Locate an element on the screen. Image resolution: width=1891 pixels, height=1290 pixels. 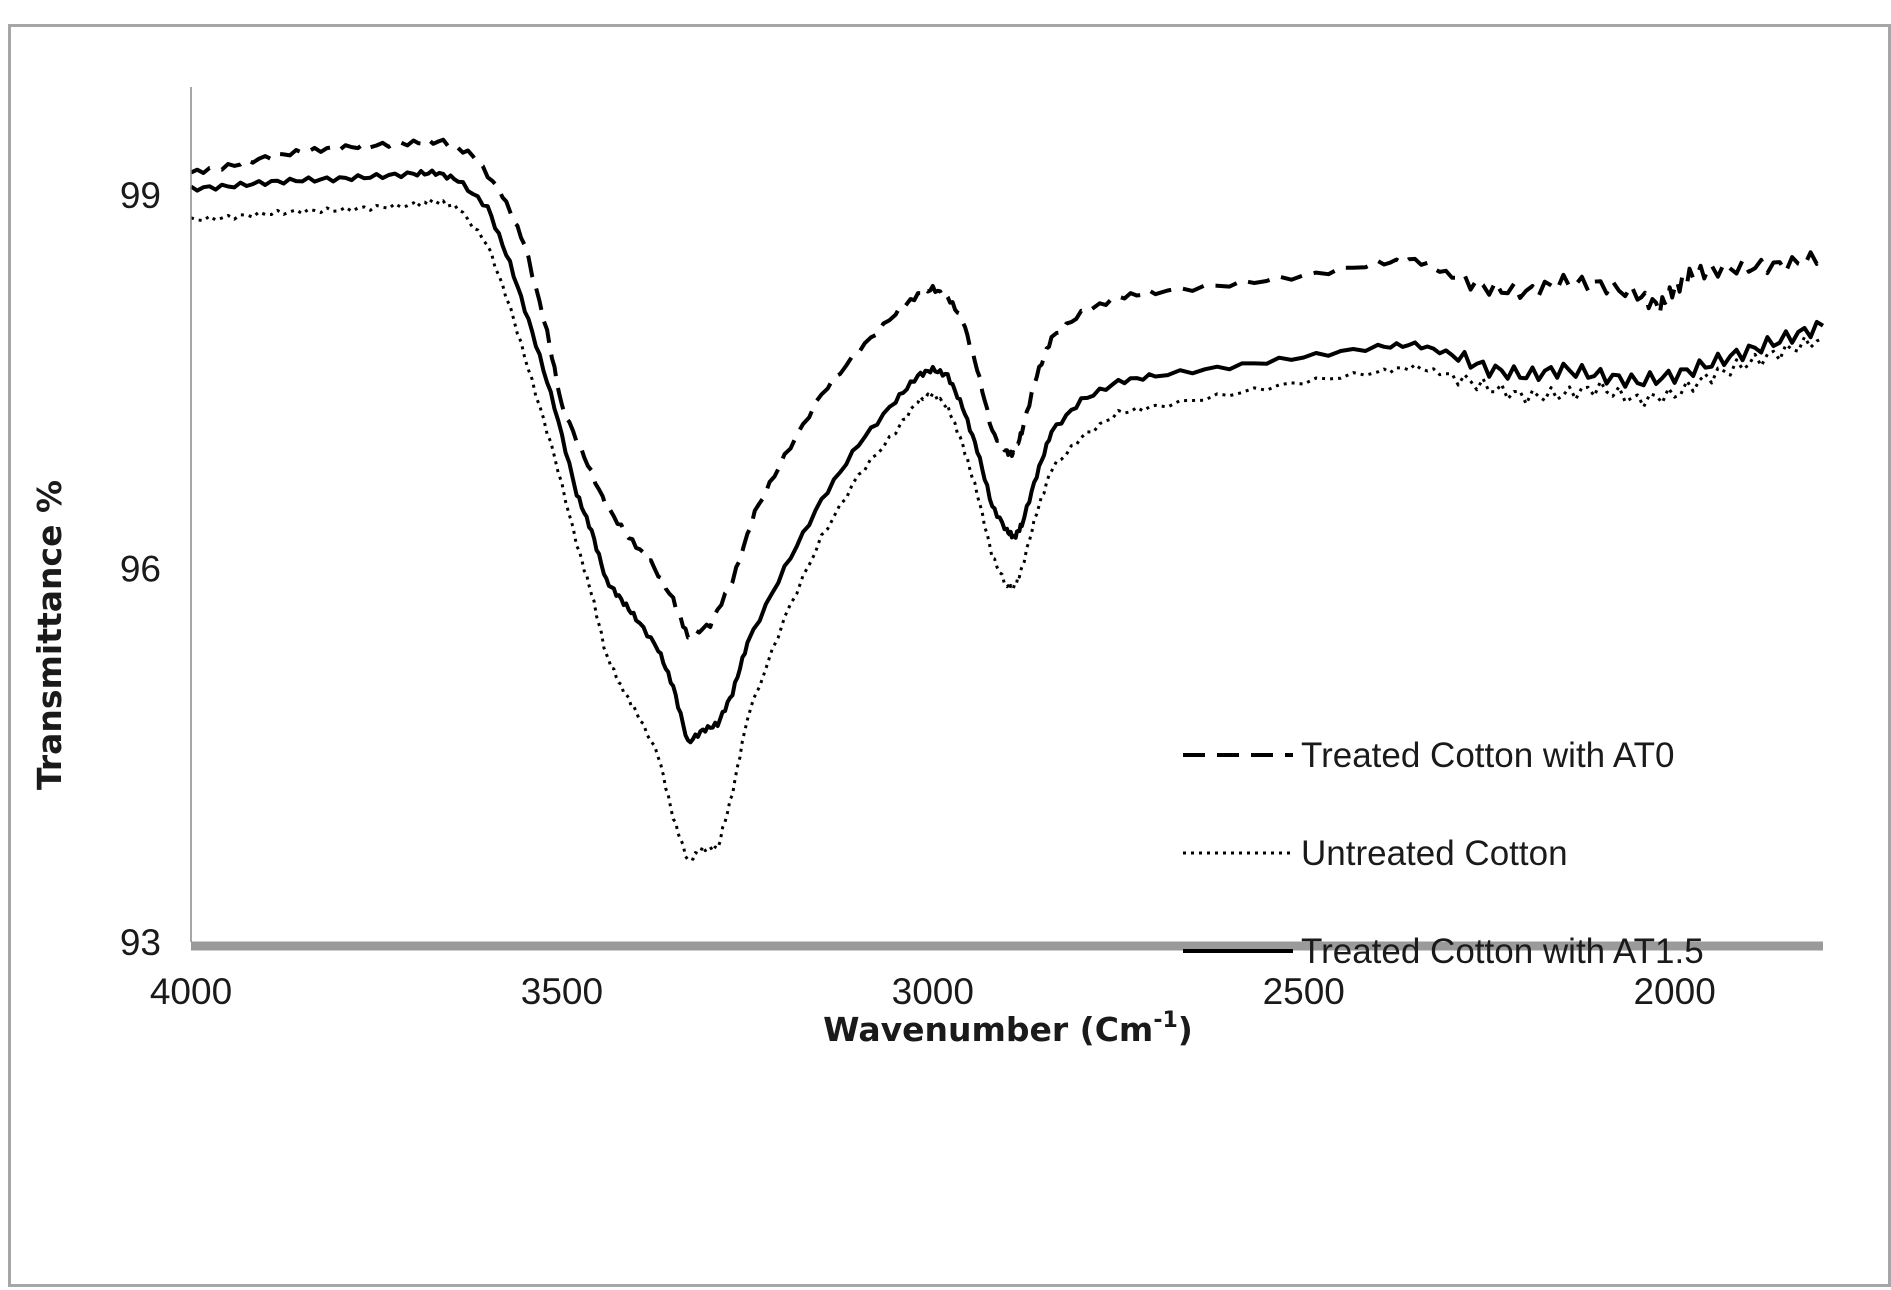
y-tick-label: 93 is located at coordinates (140, 942).